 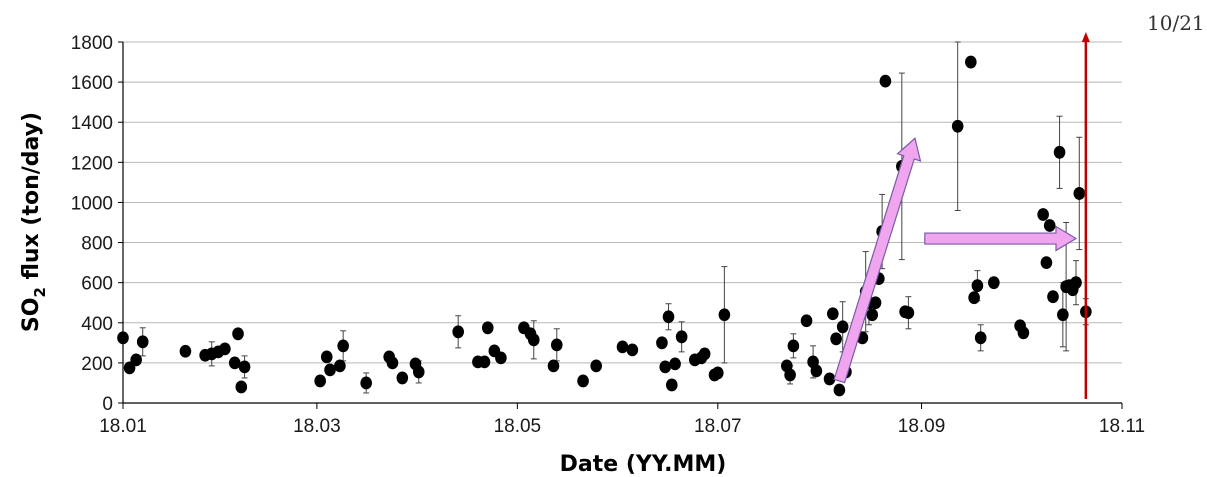 I want to click on y-tick-label: 1000, so click(x=92, y=203).